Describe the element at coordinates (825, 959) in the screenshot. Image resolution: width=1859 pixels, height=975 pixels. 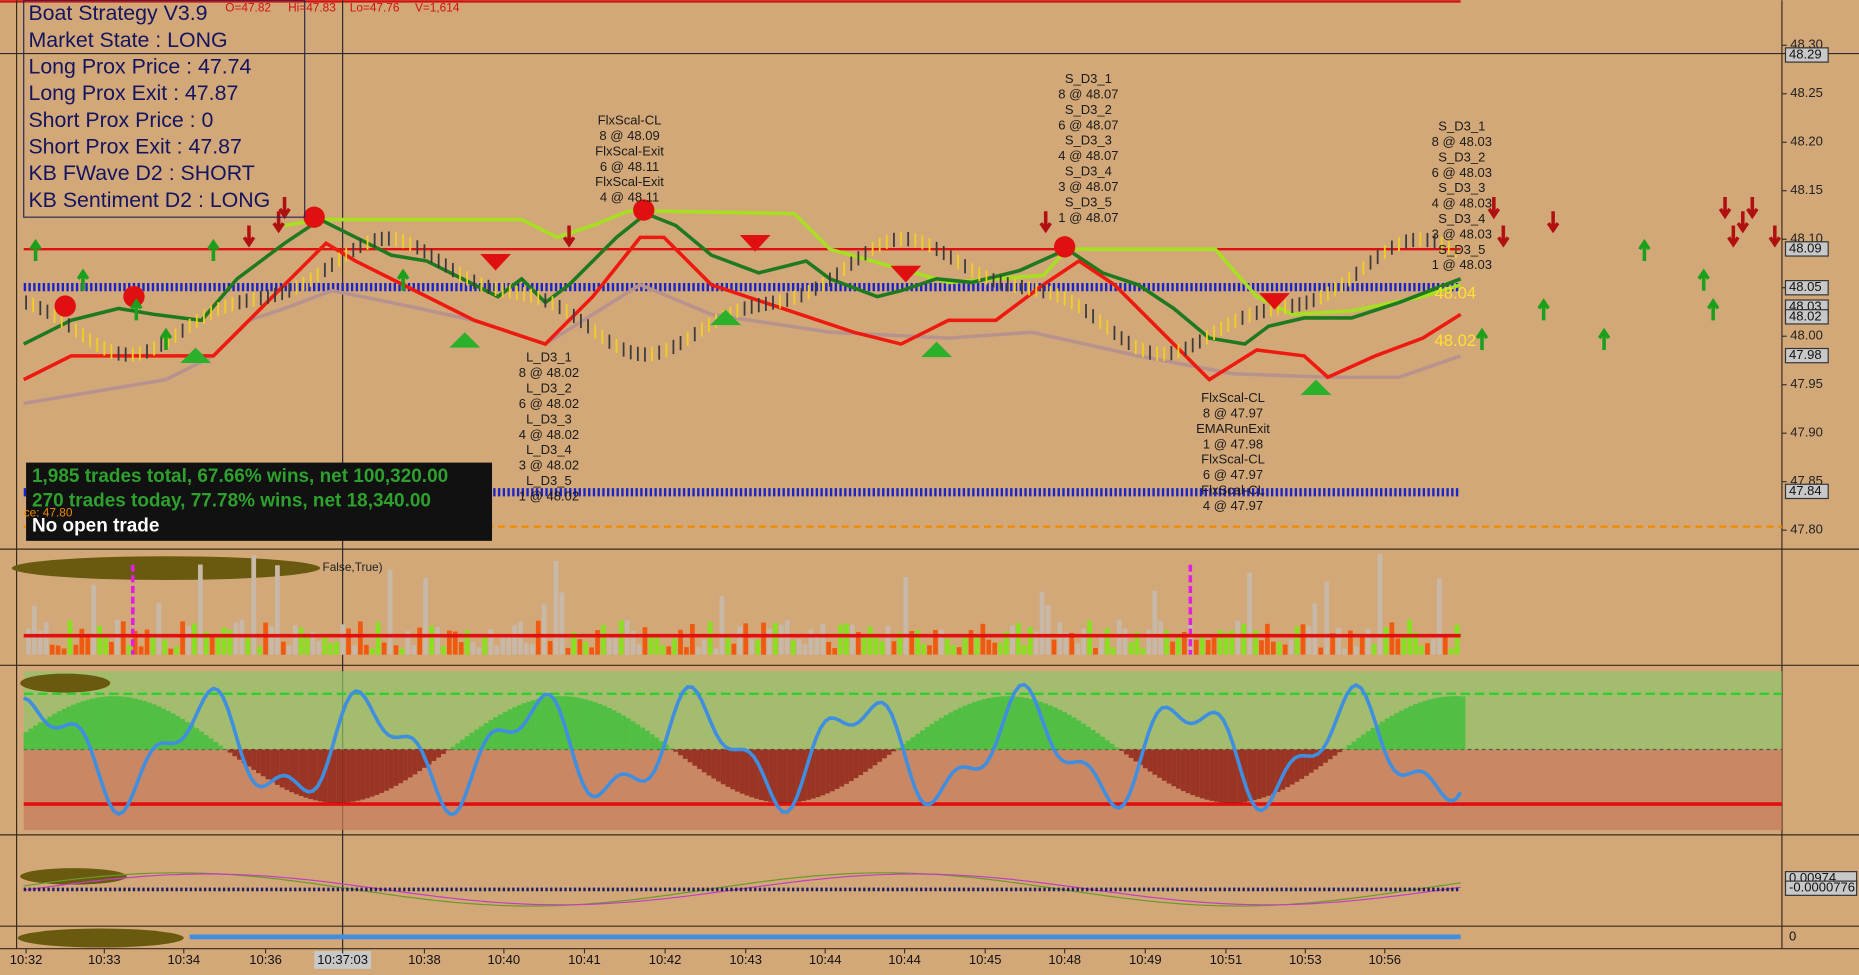
I see `time-label: 10:44` at that location.